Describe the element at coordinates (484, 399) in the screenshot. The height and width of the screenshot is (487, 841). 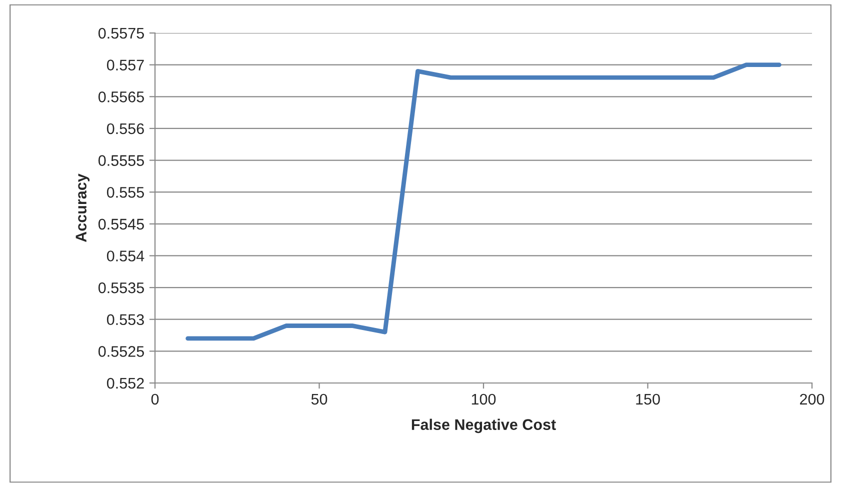
I see `x-tick-label: 100` at that location.